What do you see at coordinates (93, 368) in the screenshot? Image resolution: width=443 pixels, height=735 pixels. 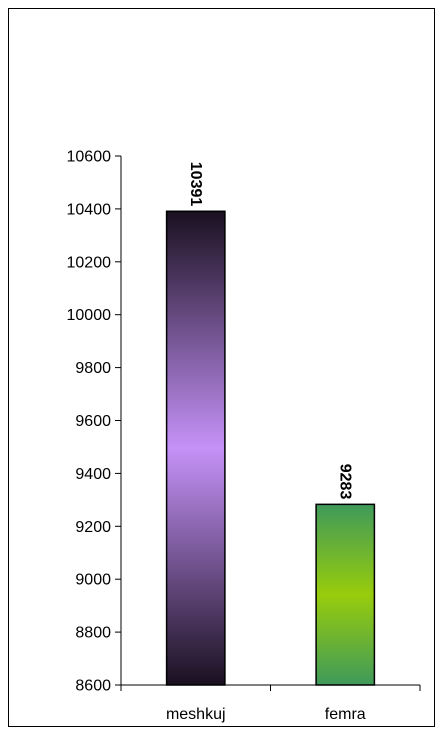 I see `y-tick-label: 9800` at bounding box center [93, 368].